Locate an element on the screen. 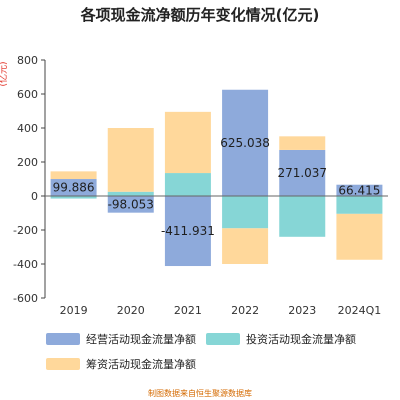 This screenshot has height=400, width=400. data-label: 66.415 is located at coordinates (359, 190).